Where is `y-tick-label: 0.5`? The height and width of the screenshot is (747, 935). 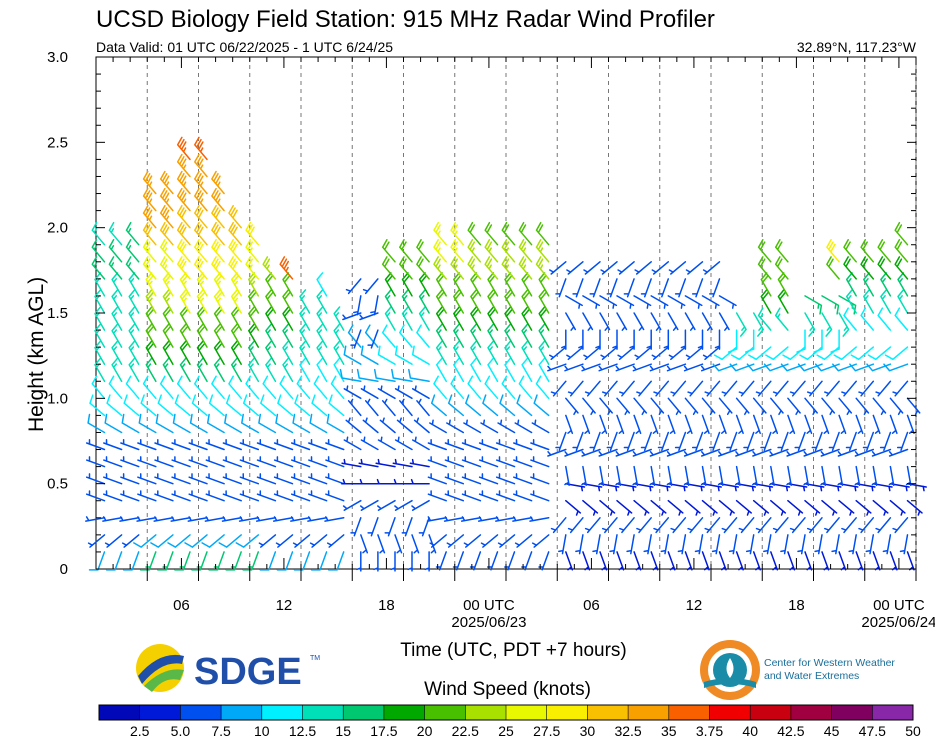
y-tick-label: 0.5 is located at coordinates (57, 484).